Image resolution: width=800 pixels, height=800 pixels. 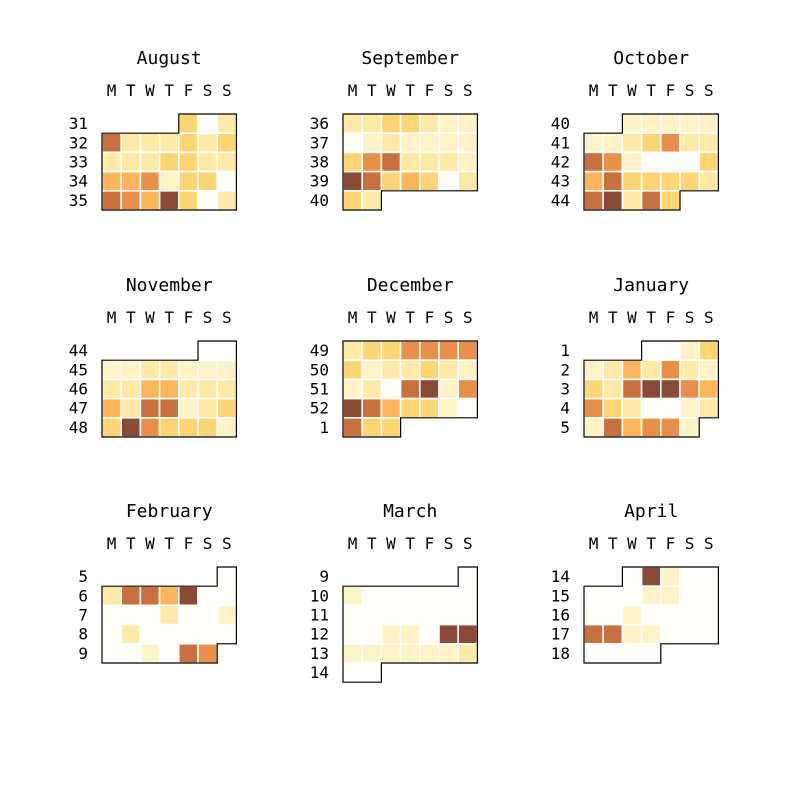 What do you see at coordinates (353, 317) in the screenshot?
I see `december-weekday-label: M` at bounding box center [353, 317].